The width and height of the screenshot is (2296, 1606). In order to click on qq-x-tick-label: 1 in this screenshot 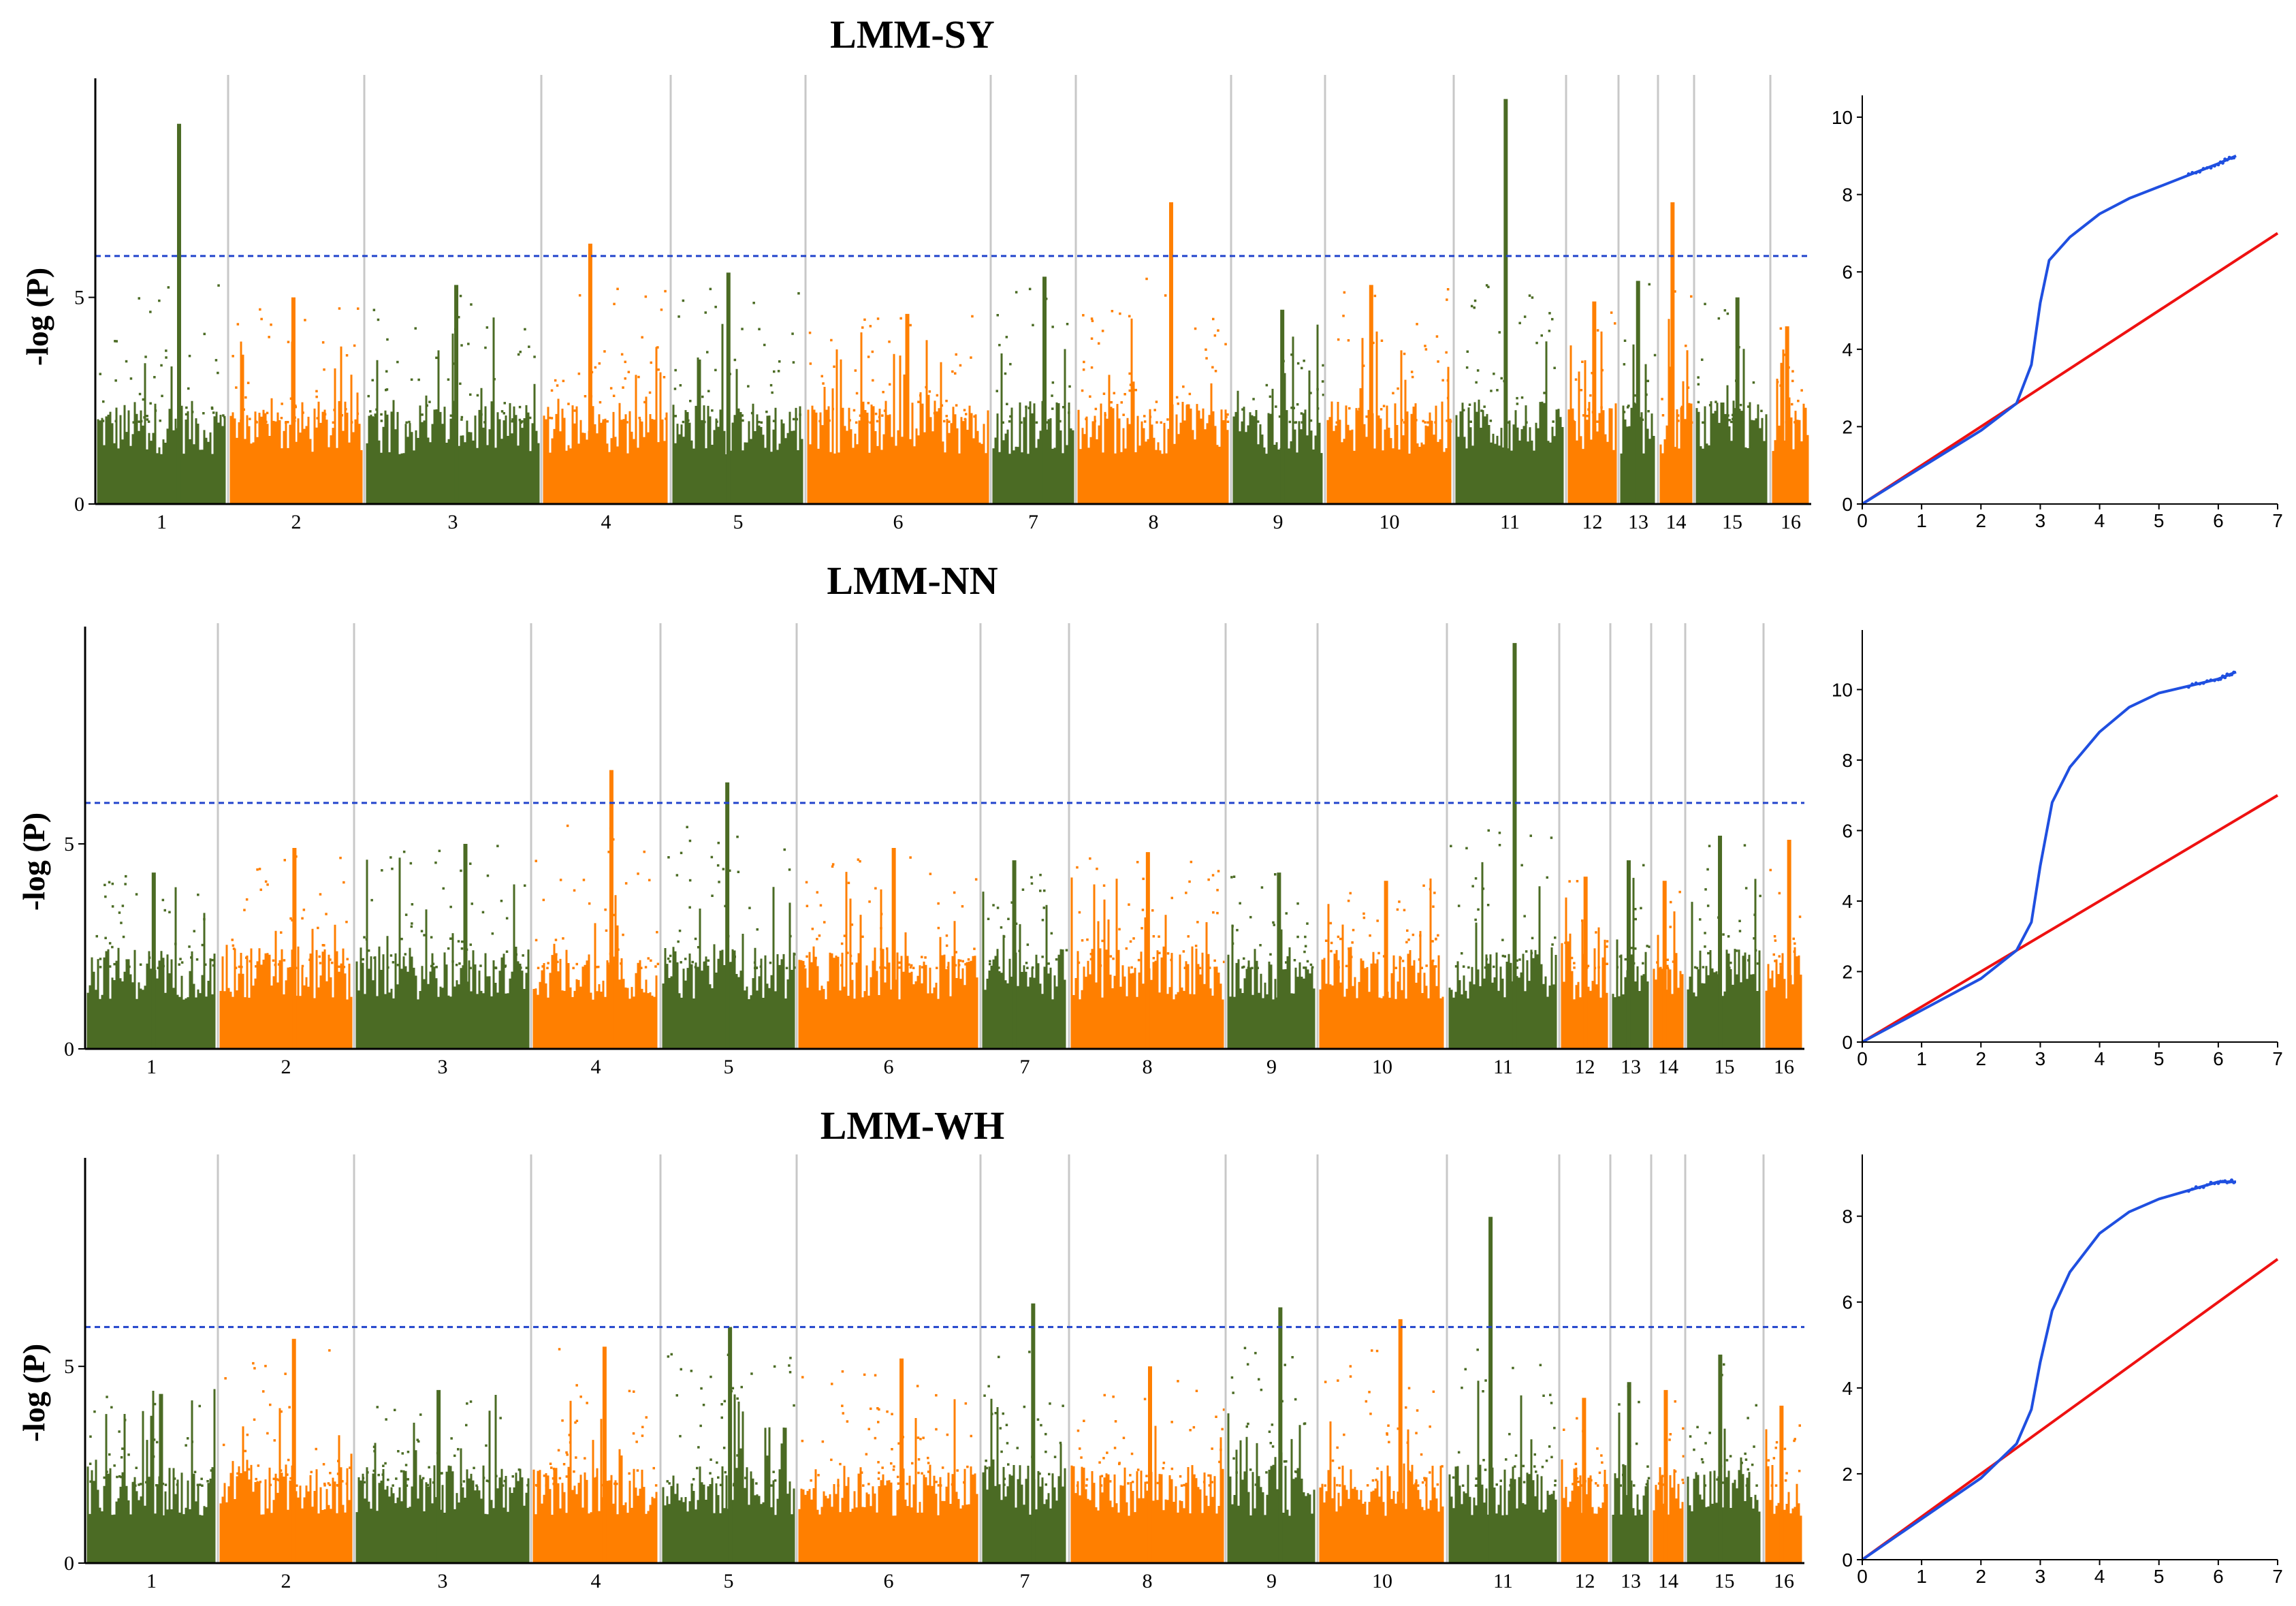, I will do `click(1922, 1577)`.